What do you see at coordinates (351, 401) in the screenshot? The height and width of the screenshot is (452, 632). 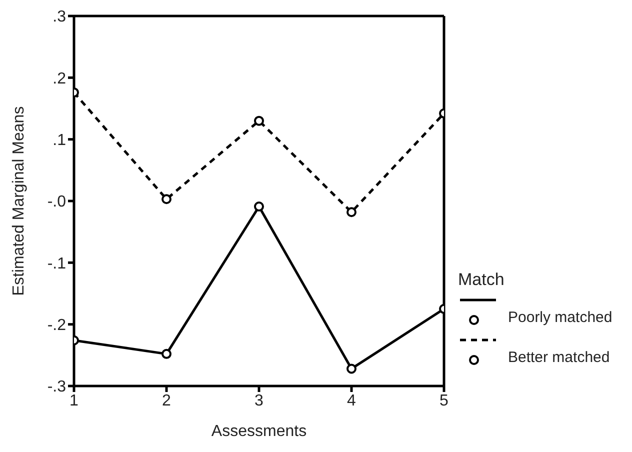 I see `x-tick-label: 4` at bounding box center [351, 401].